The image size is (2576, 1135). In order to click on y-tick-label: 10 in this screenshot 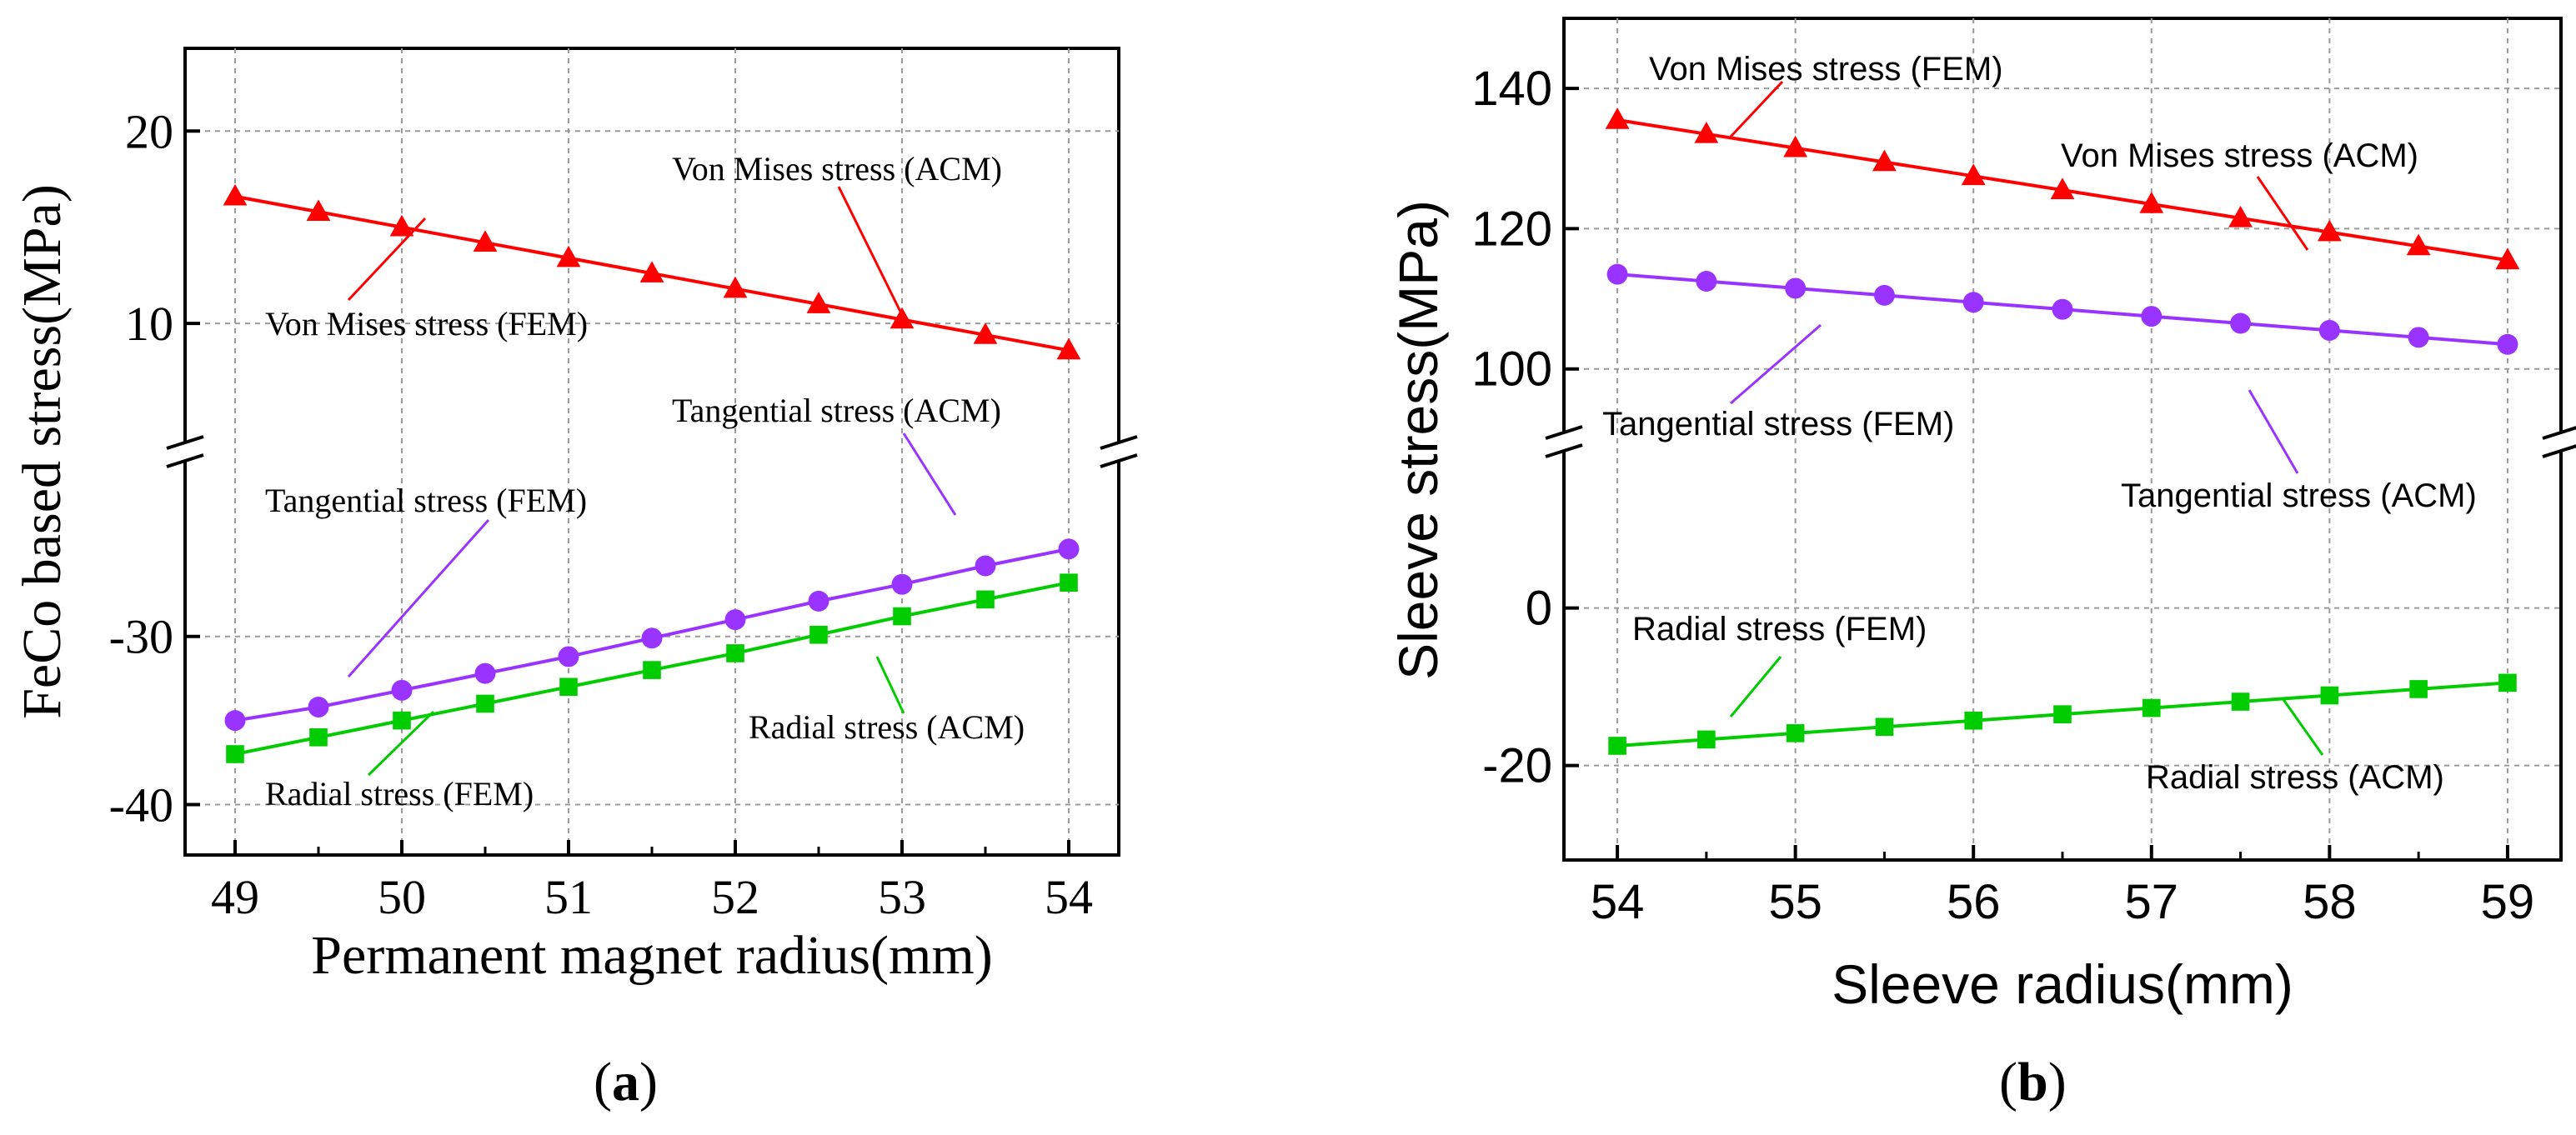, I will do `click(149, 324)`.